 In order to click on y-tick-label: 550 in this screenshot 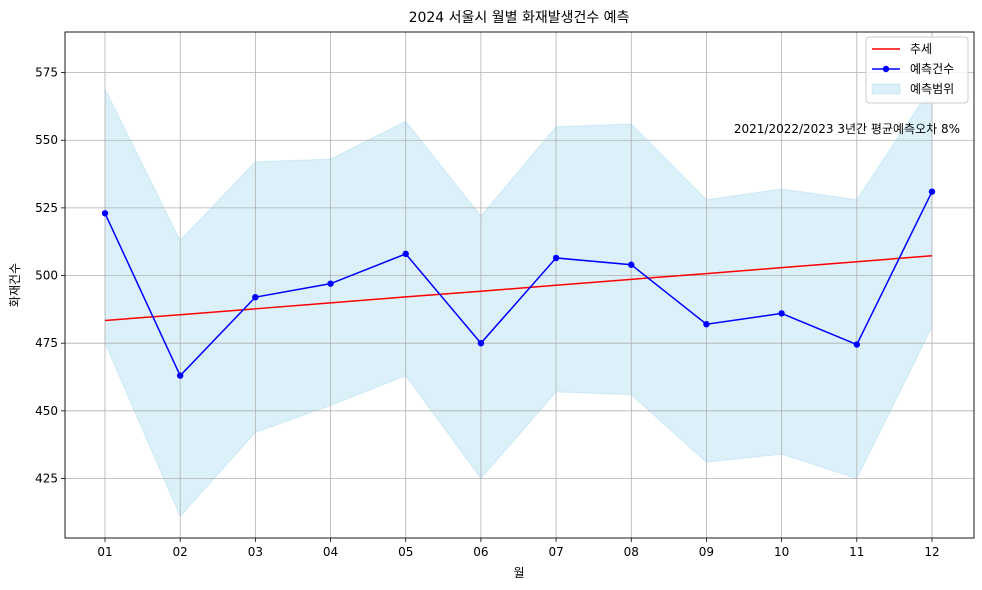, I will do `click(46, 140)`.